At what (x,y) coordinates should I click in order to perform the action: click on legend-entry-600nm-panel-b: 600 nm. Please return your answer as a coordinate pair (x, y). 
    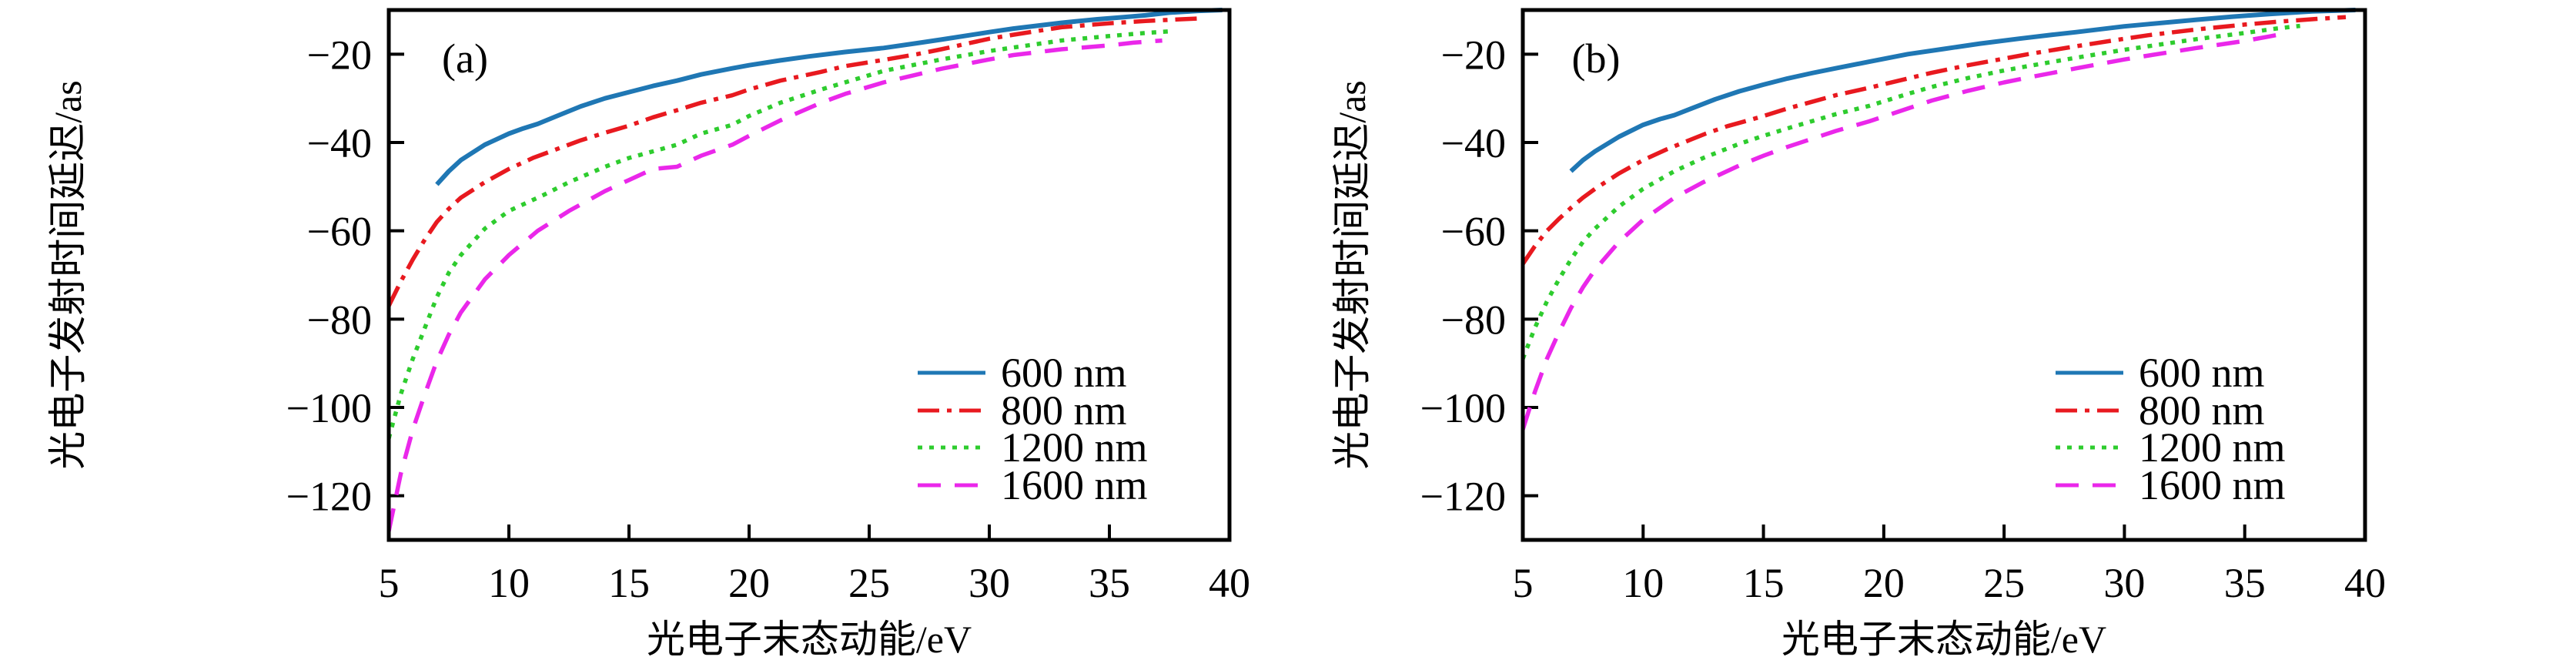
    Looking at the image, I should click on (2202, 373).